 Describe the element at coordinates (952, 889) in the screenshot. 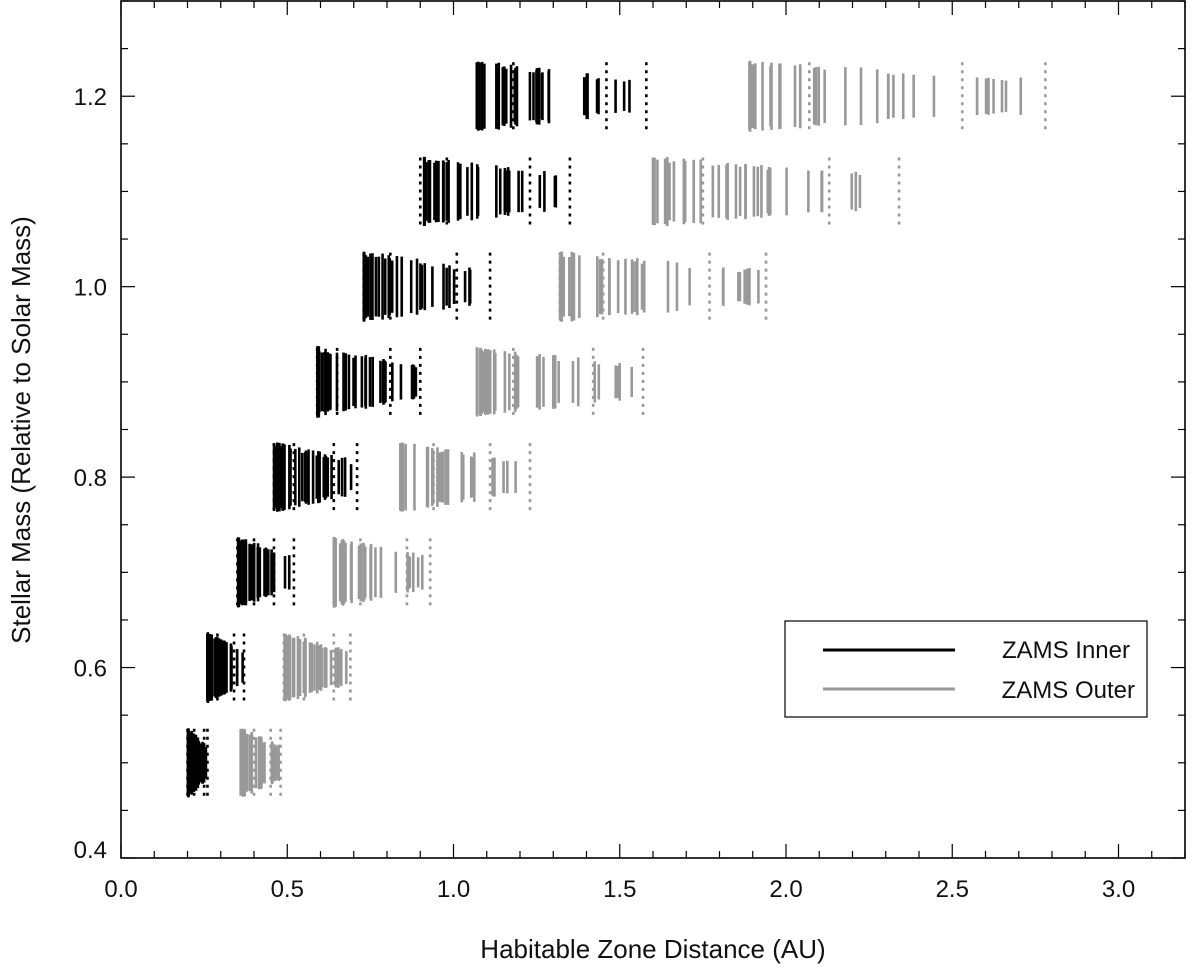

I see `x-tick-label: 2.5` at that location.